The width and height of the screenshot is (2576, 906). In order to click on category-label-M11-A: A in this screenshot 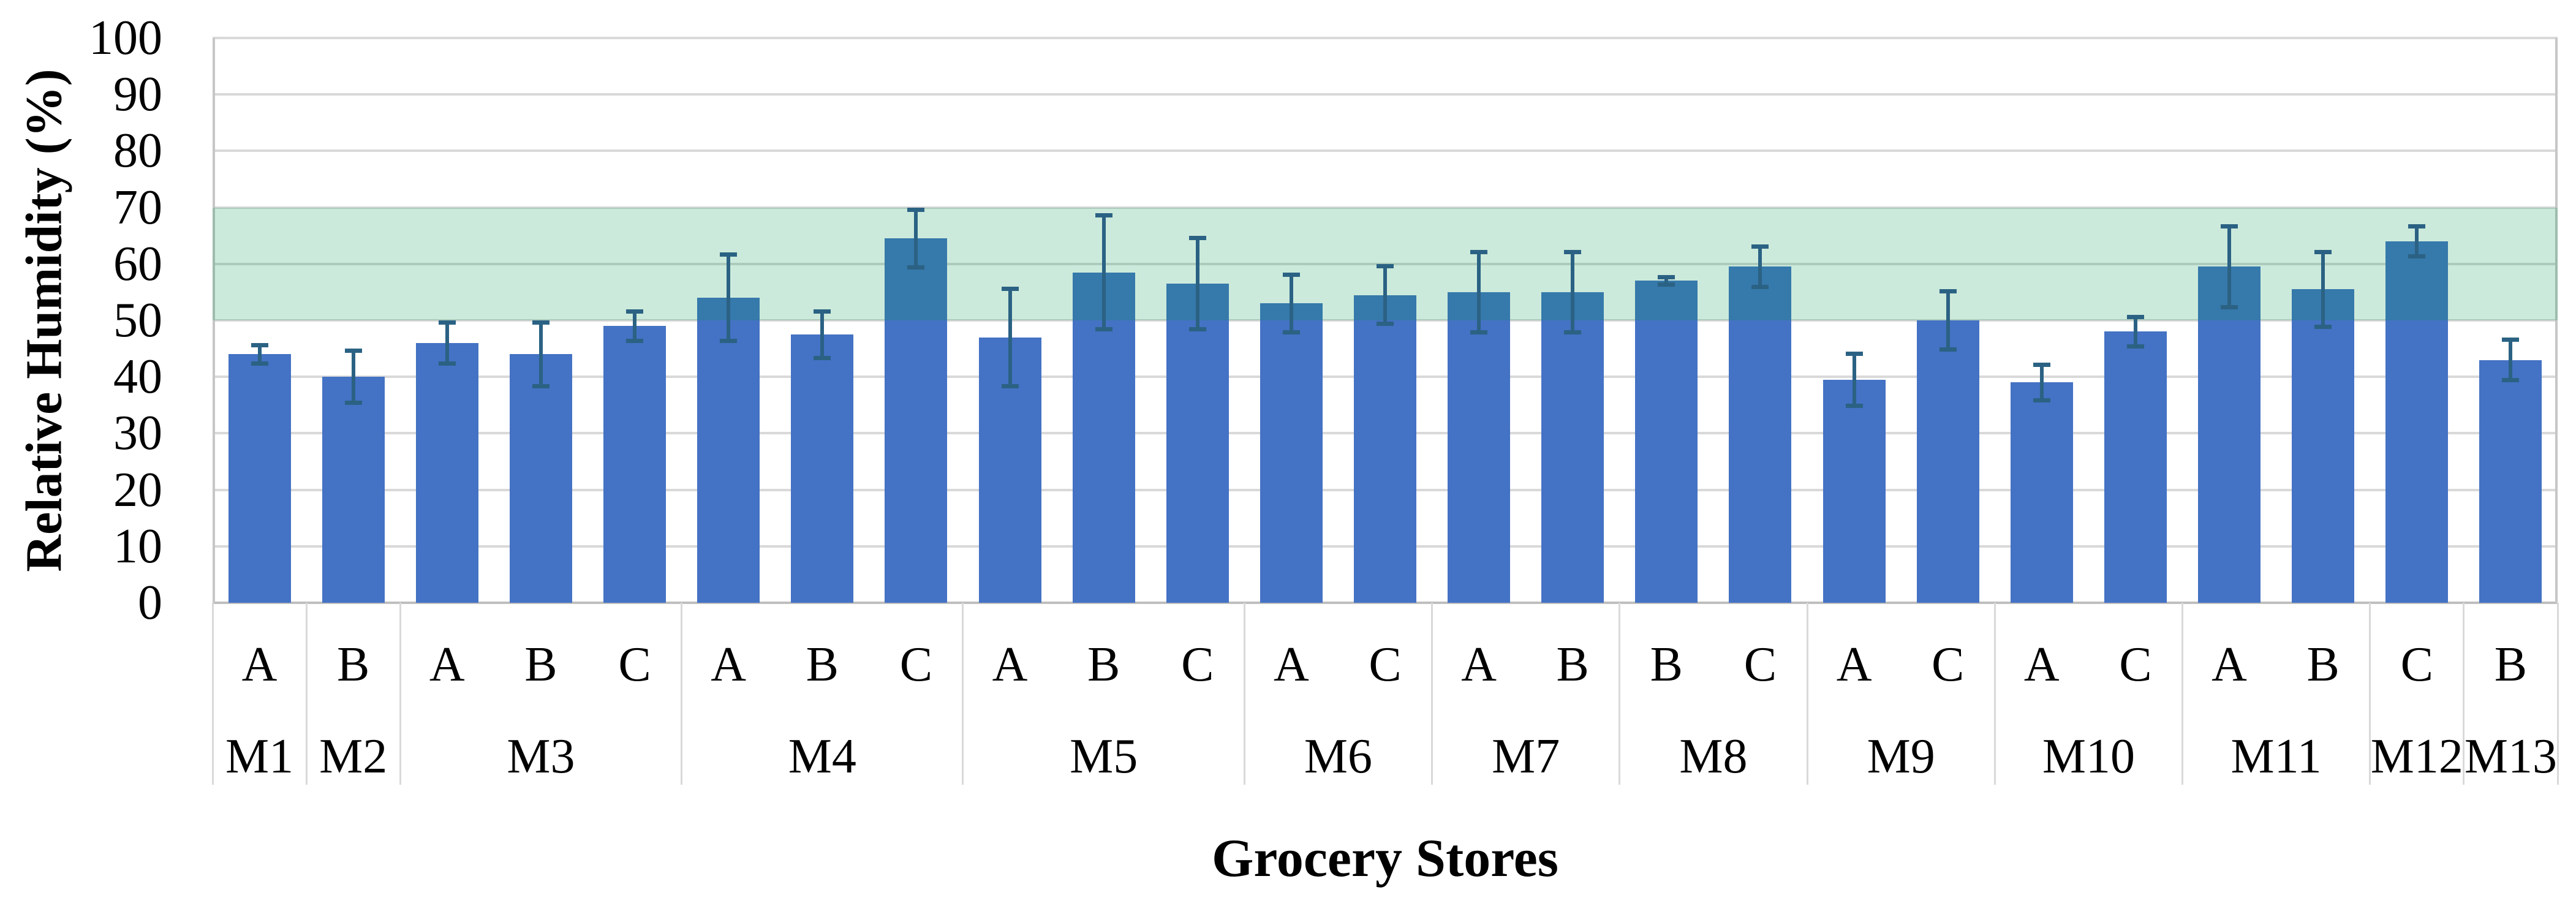, I will do `click(2229, 665)`.